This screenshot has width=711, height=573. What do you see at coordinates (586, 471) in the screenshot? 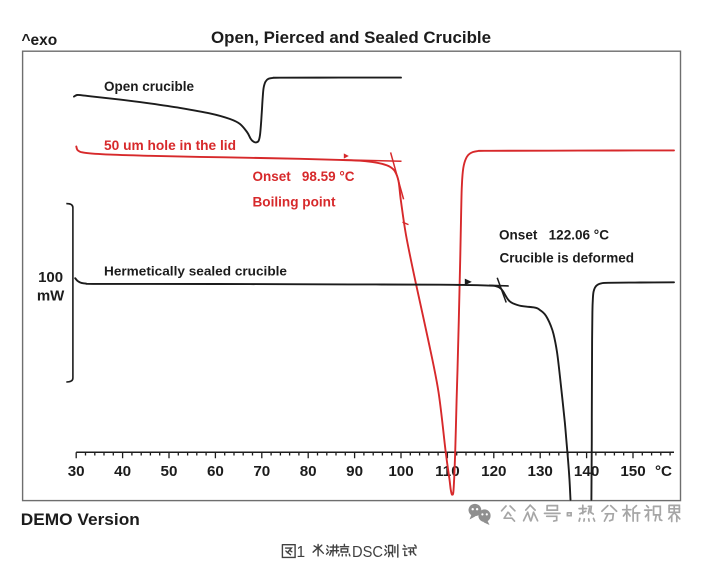
I see `svg-text: 140` at bounding box center [586, 471].